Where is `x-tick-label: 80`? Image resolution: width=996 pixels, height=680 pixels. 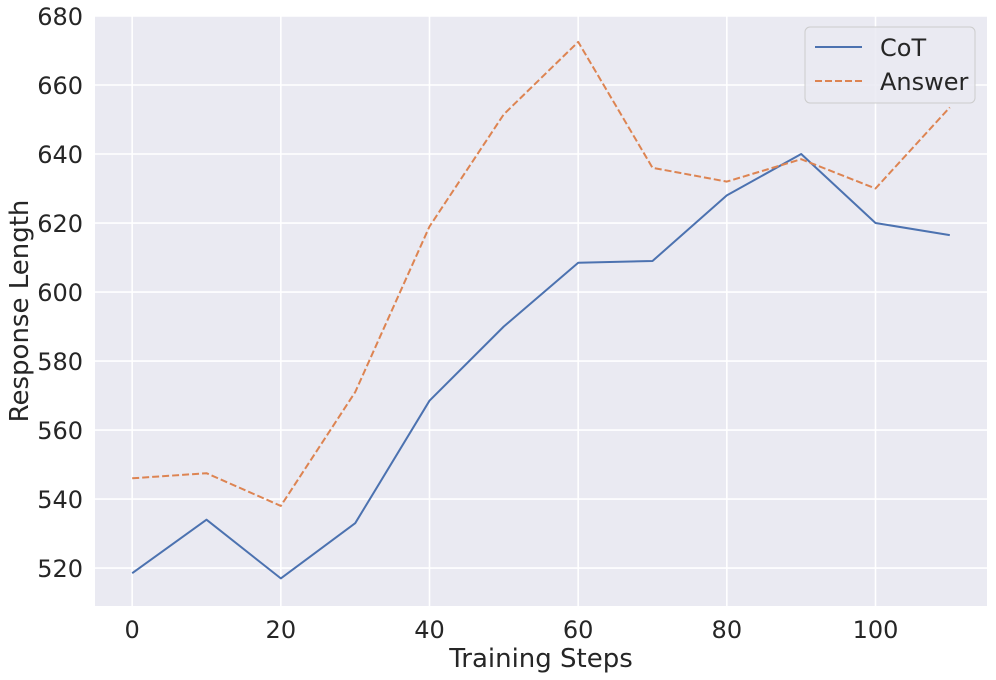 x-tick-label: 80 is located at coordinates (727, 630).